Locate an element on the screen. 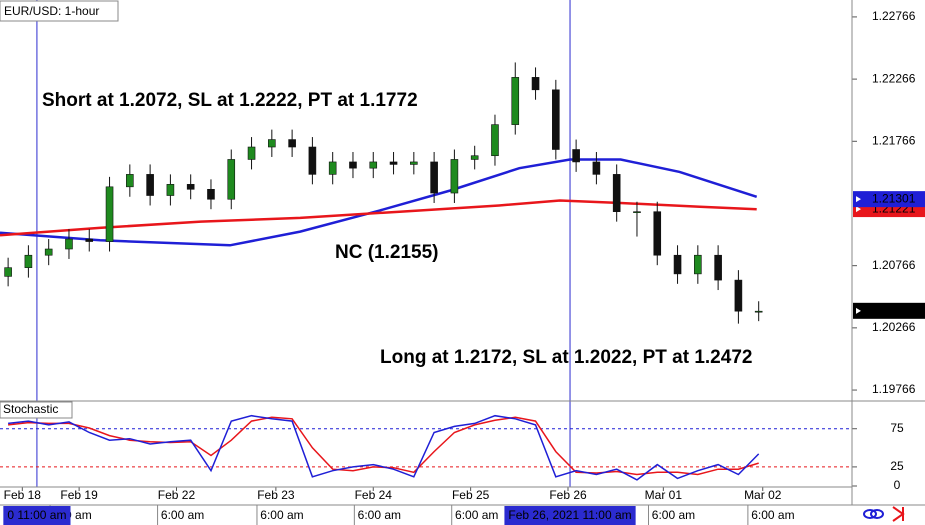 The width and height of the screenshot is (925, 525). y-tick-label: 1.20766 is located at coordinates (894, 265).